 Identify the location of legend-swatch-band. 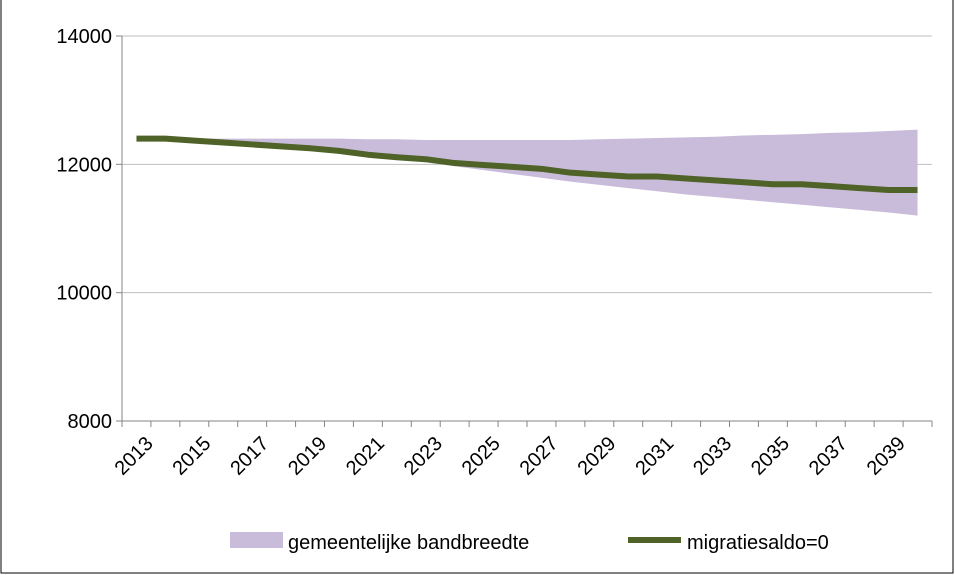
(256, 540).